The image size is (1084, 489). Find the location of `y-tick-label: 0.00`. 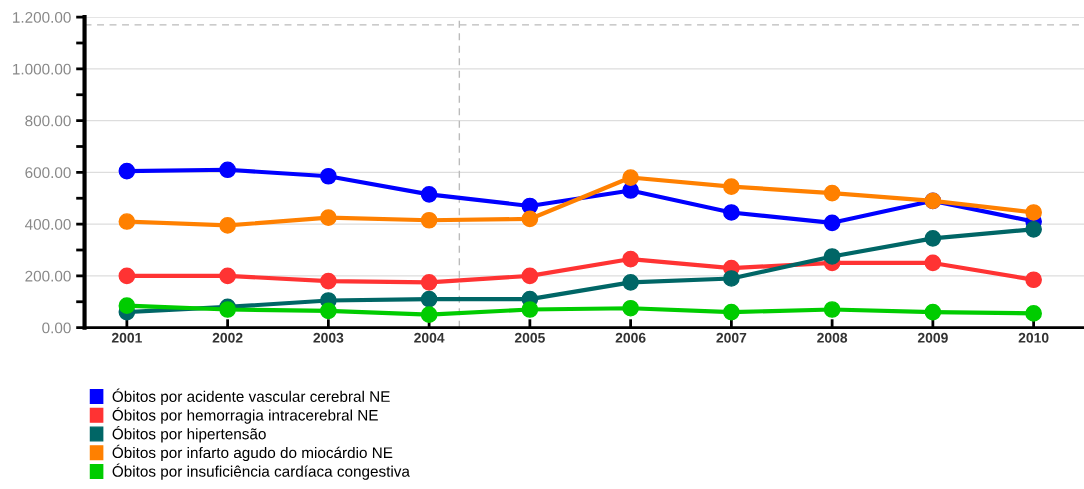

y-tick-label: 0.00 is located at coordinates (56, 328).